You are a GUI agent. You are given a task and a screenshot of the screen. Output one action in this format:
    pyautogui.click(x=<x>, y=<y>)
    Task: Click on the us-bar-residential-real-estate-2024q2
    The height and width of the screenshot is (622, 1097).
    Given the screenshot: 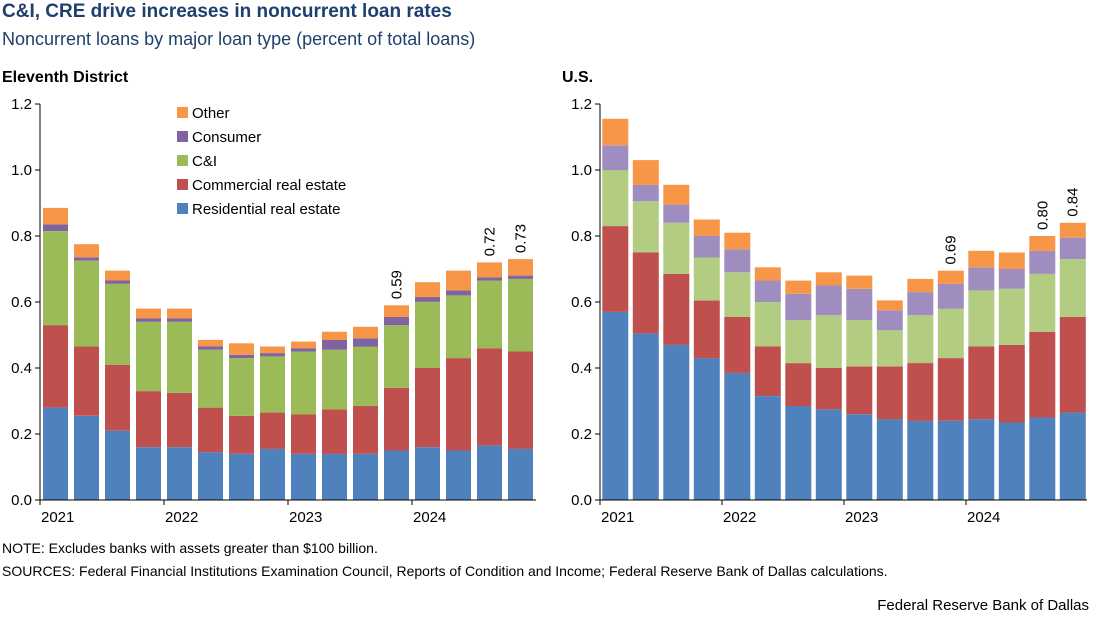 What is the action you would take?
    pyautogui.click(x=1011, y=461)
    